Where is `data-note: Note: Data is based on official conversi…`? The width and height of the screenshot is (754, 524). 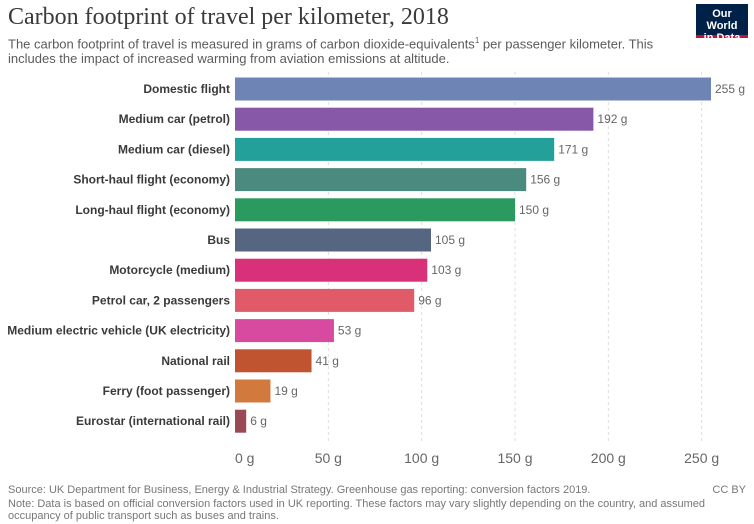
data-note: Note: Data is based on official conversi… is located at coordinates (357, 510).